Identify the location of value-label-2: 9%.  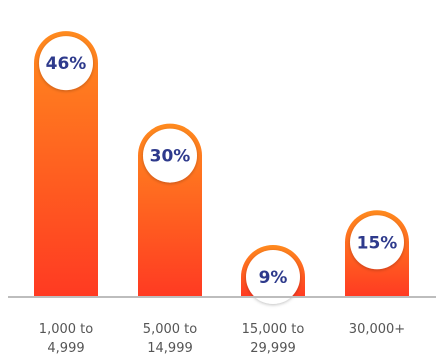
(273, 278).